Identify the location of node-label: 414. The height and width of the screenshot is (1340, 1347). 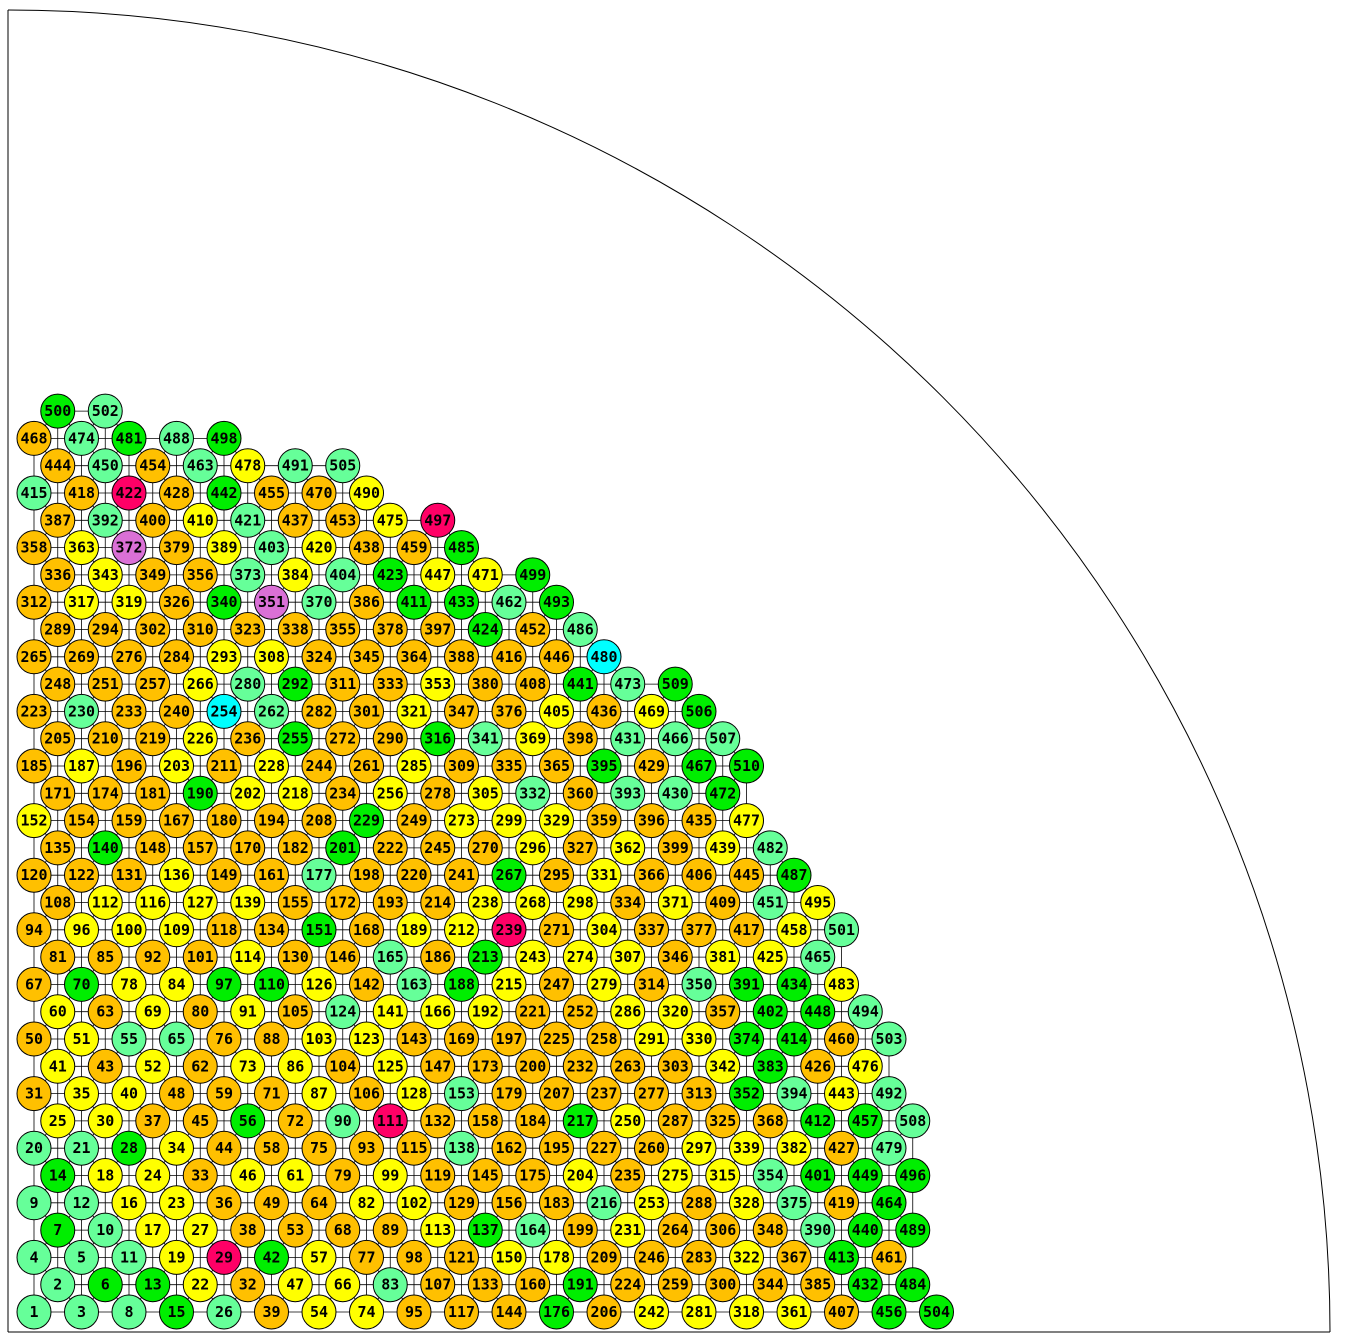
(793, 1039).